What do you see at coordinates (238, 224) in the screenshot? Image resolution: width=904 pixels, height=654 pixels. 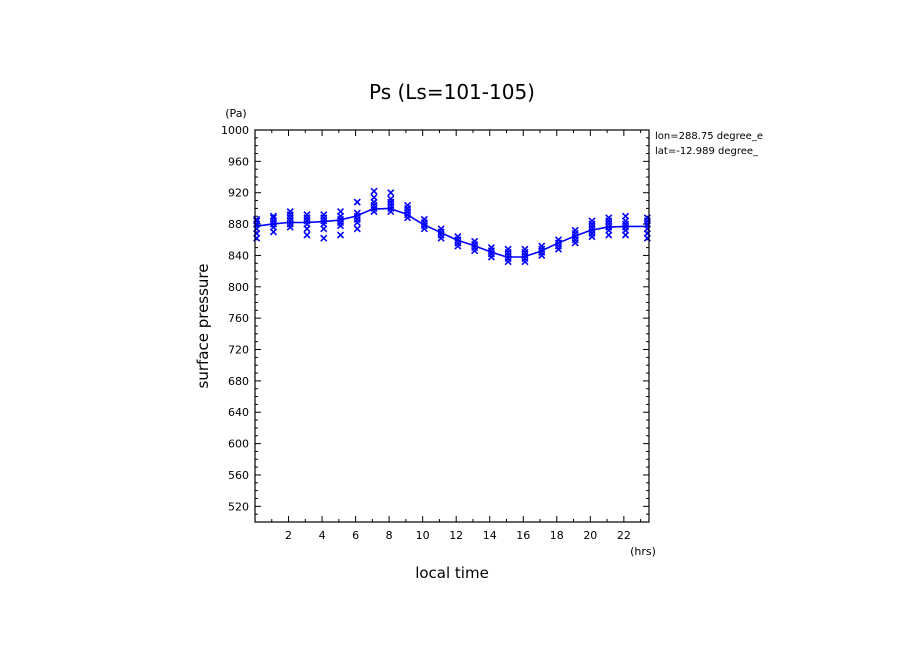 I see `y-tick-label: 880` at bounding box center [238, 224].